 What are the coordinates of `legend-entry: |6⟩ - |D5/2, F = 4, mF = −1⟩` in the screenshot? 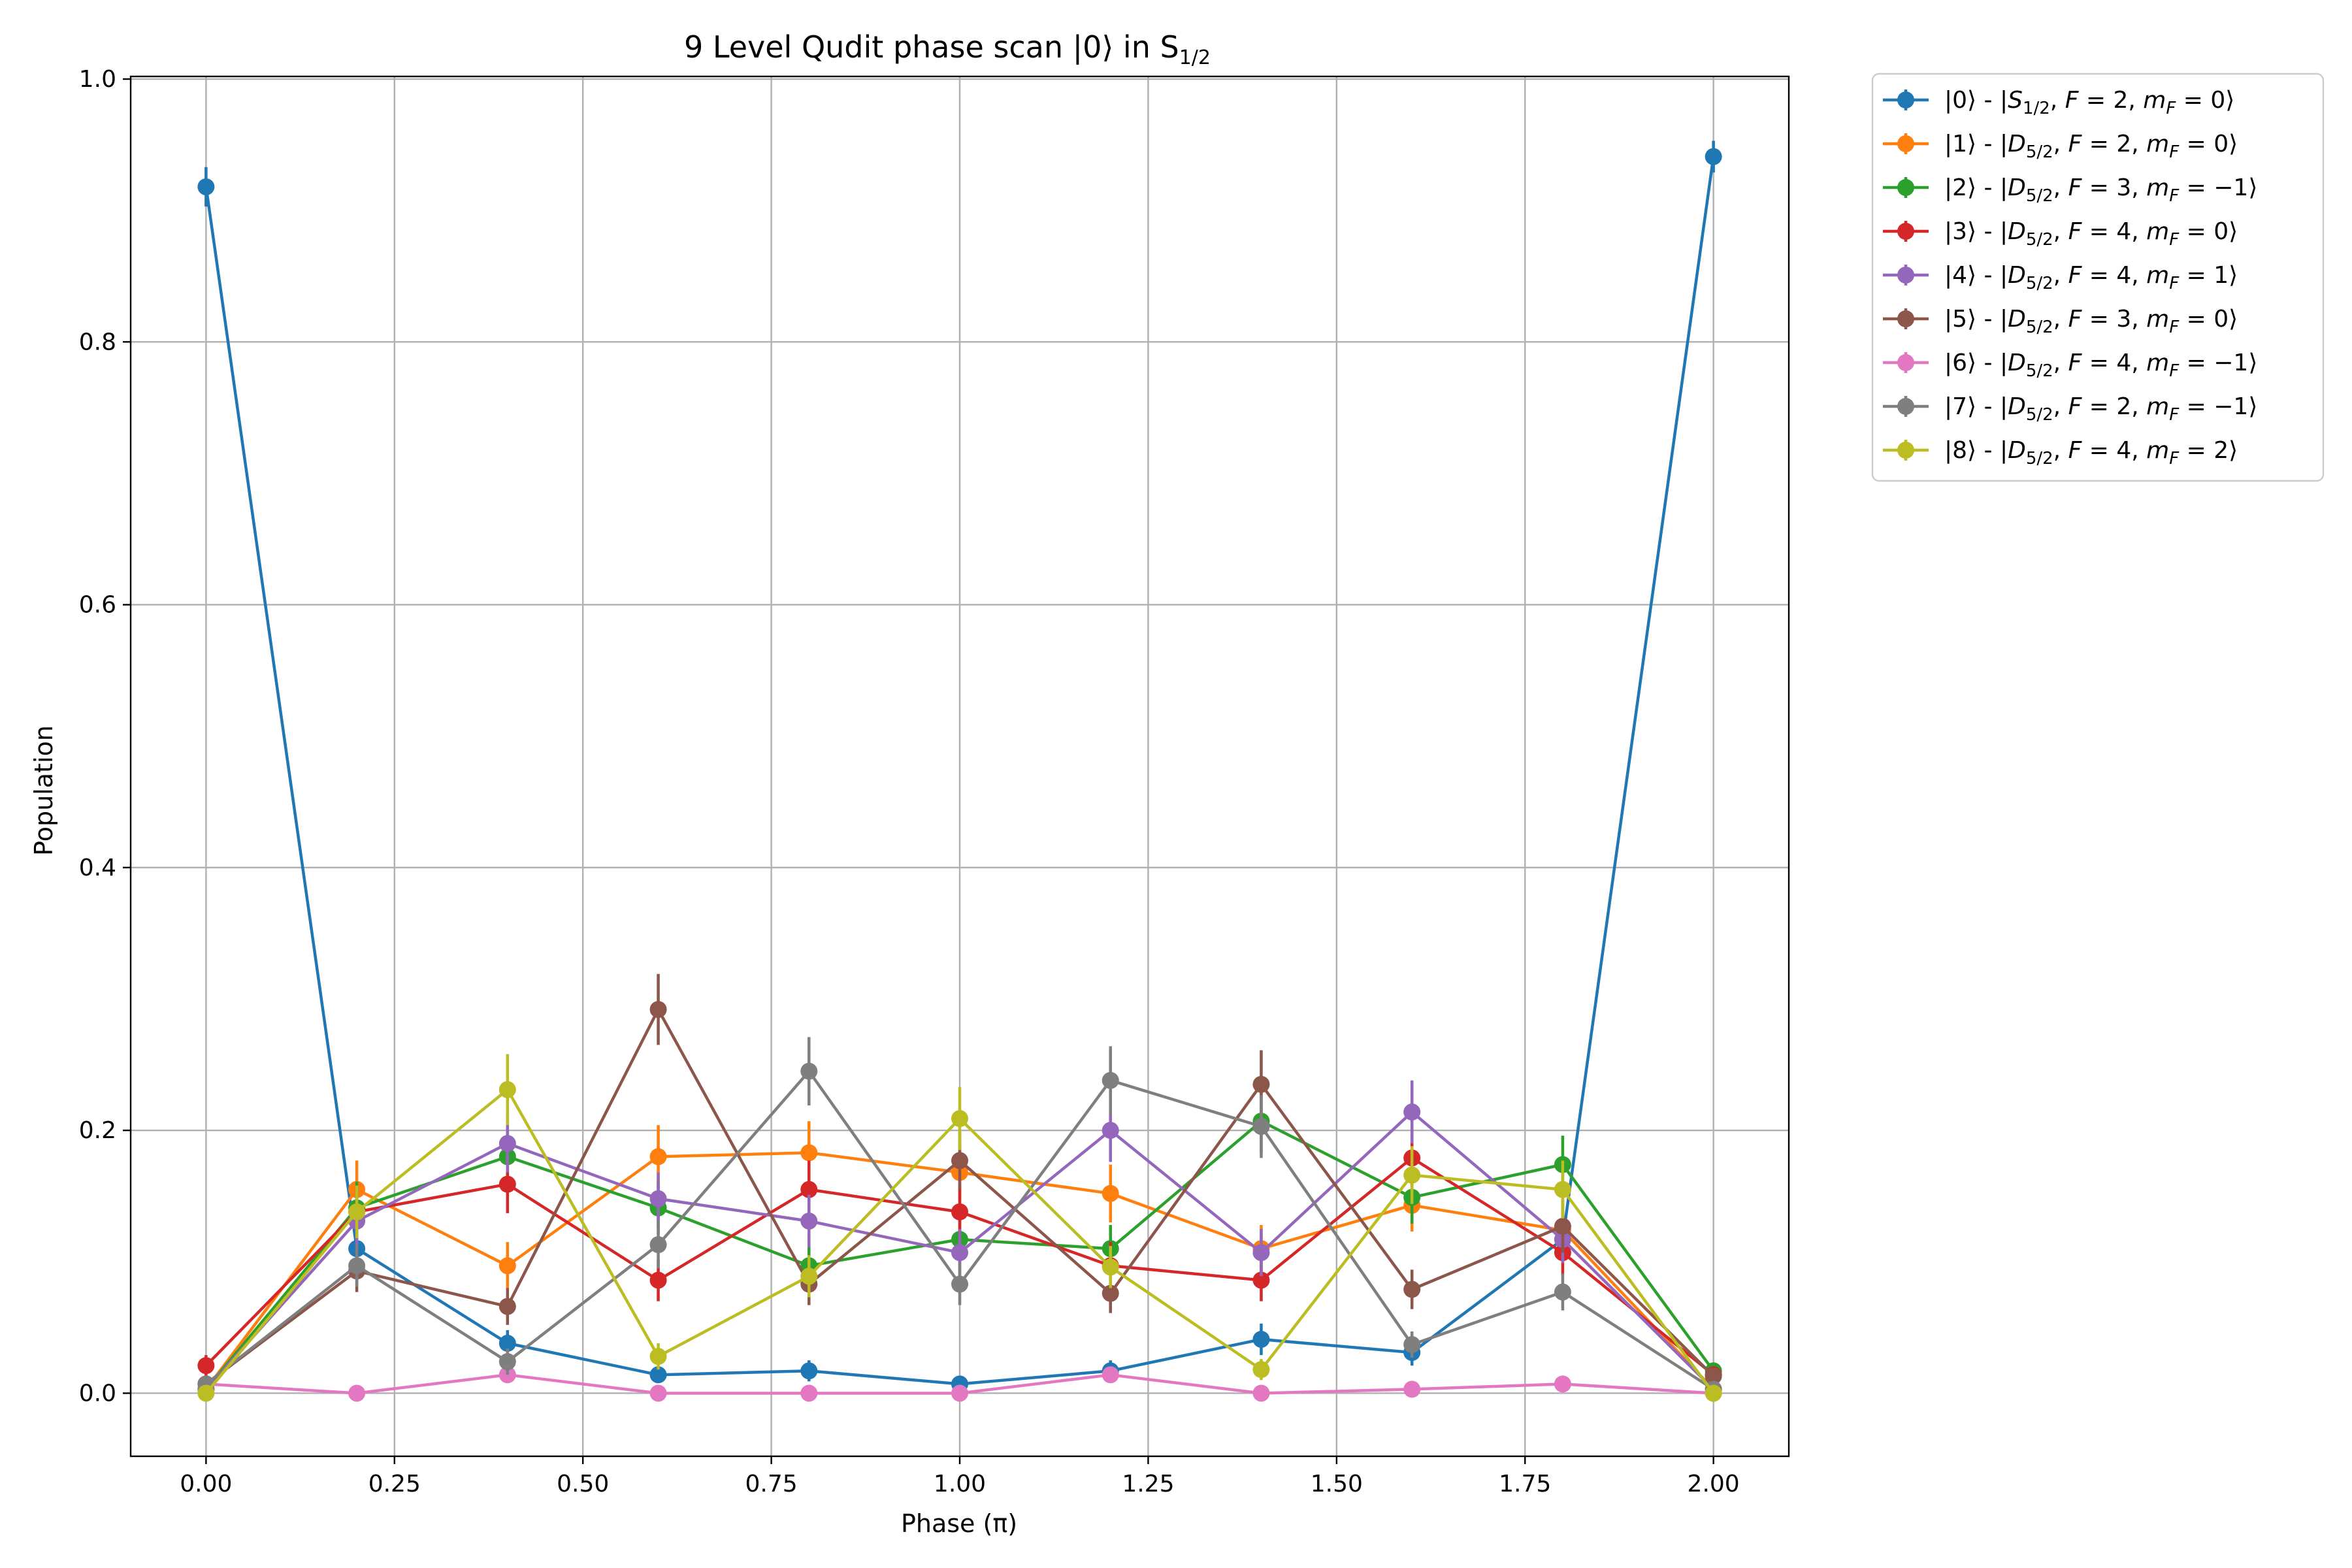 It's located at (2070, 365).